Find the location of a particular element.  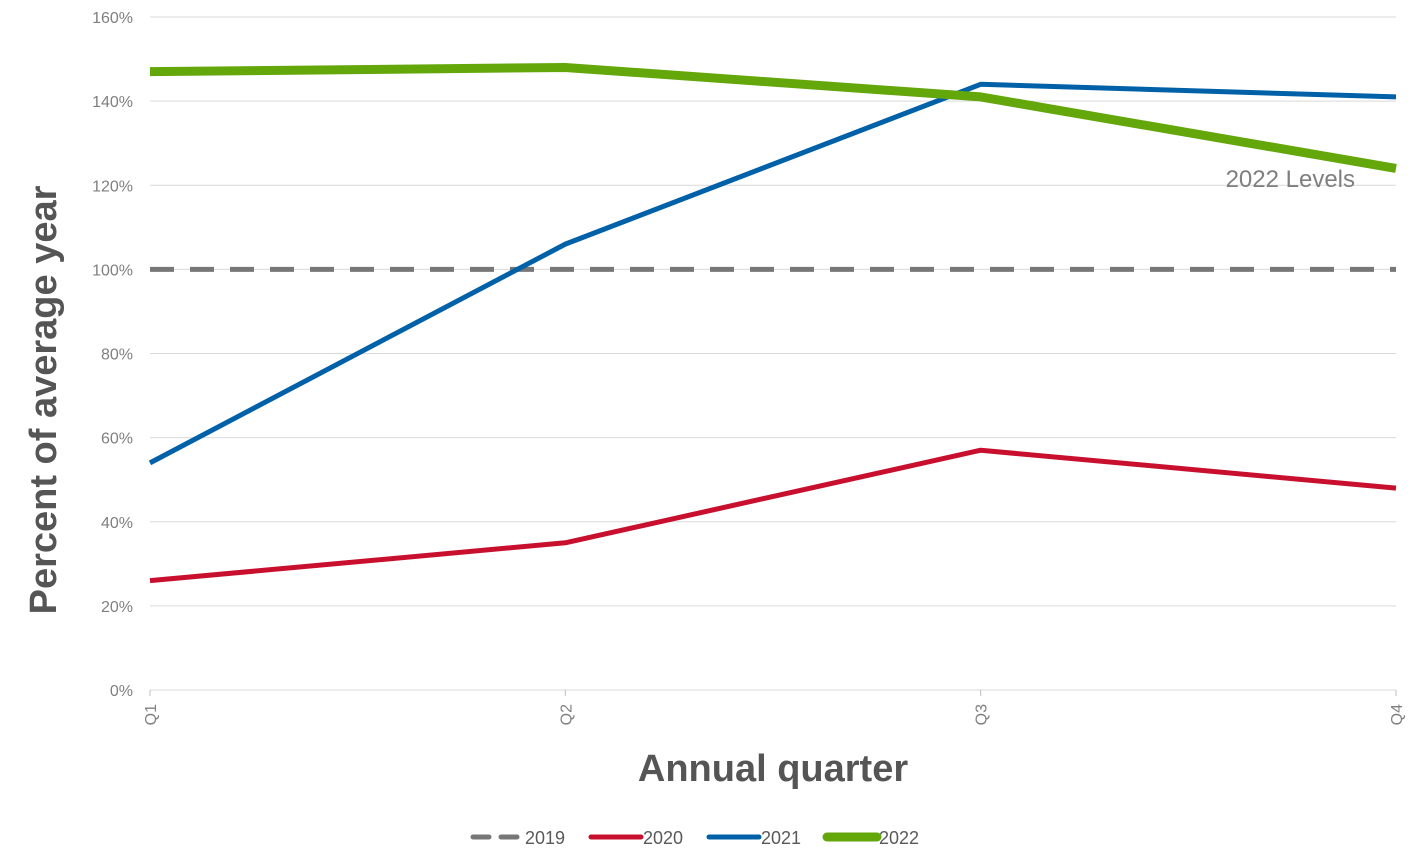

x-tick-label: Q1 is located at coordinates (151, 714).